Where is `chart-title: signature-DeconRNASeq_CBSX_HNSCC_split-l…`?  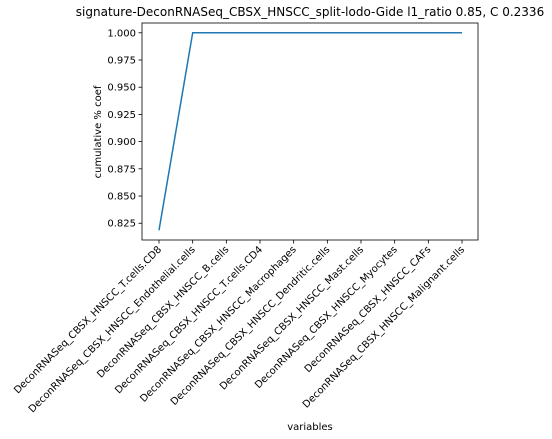 chart-title: signature-DeconRNASeq_CBSX_HNSCC_split-l… is located at coordinates (310, 12).